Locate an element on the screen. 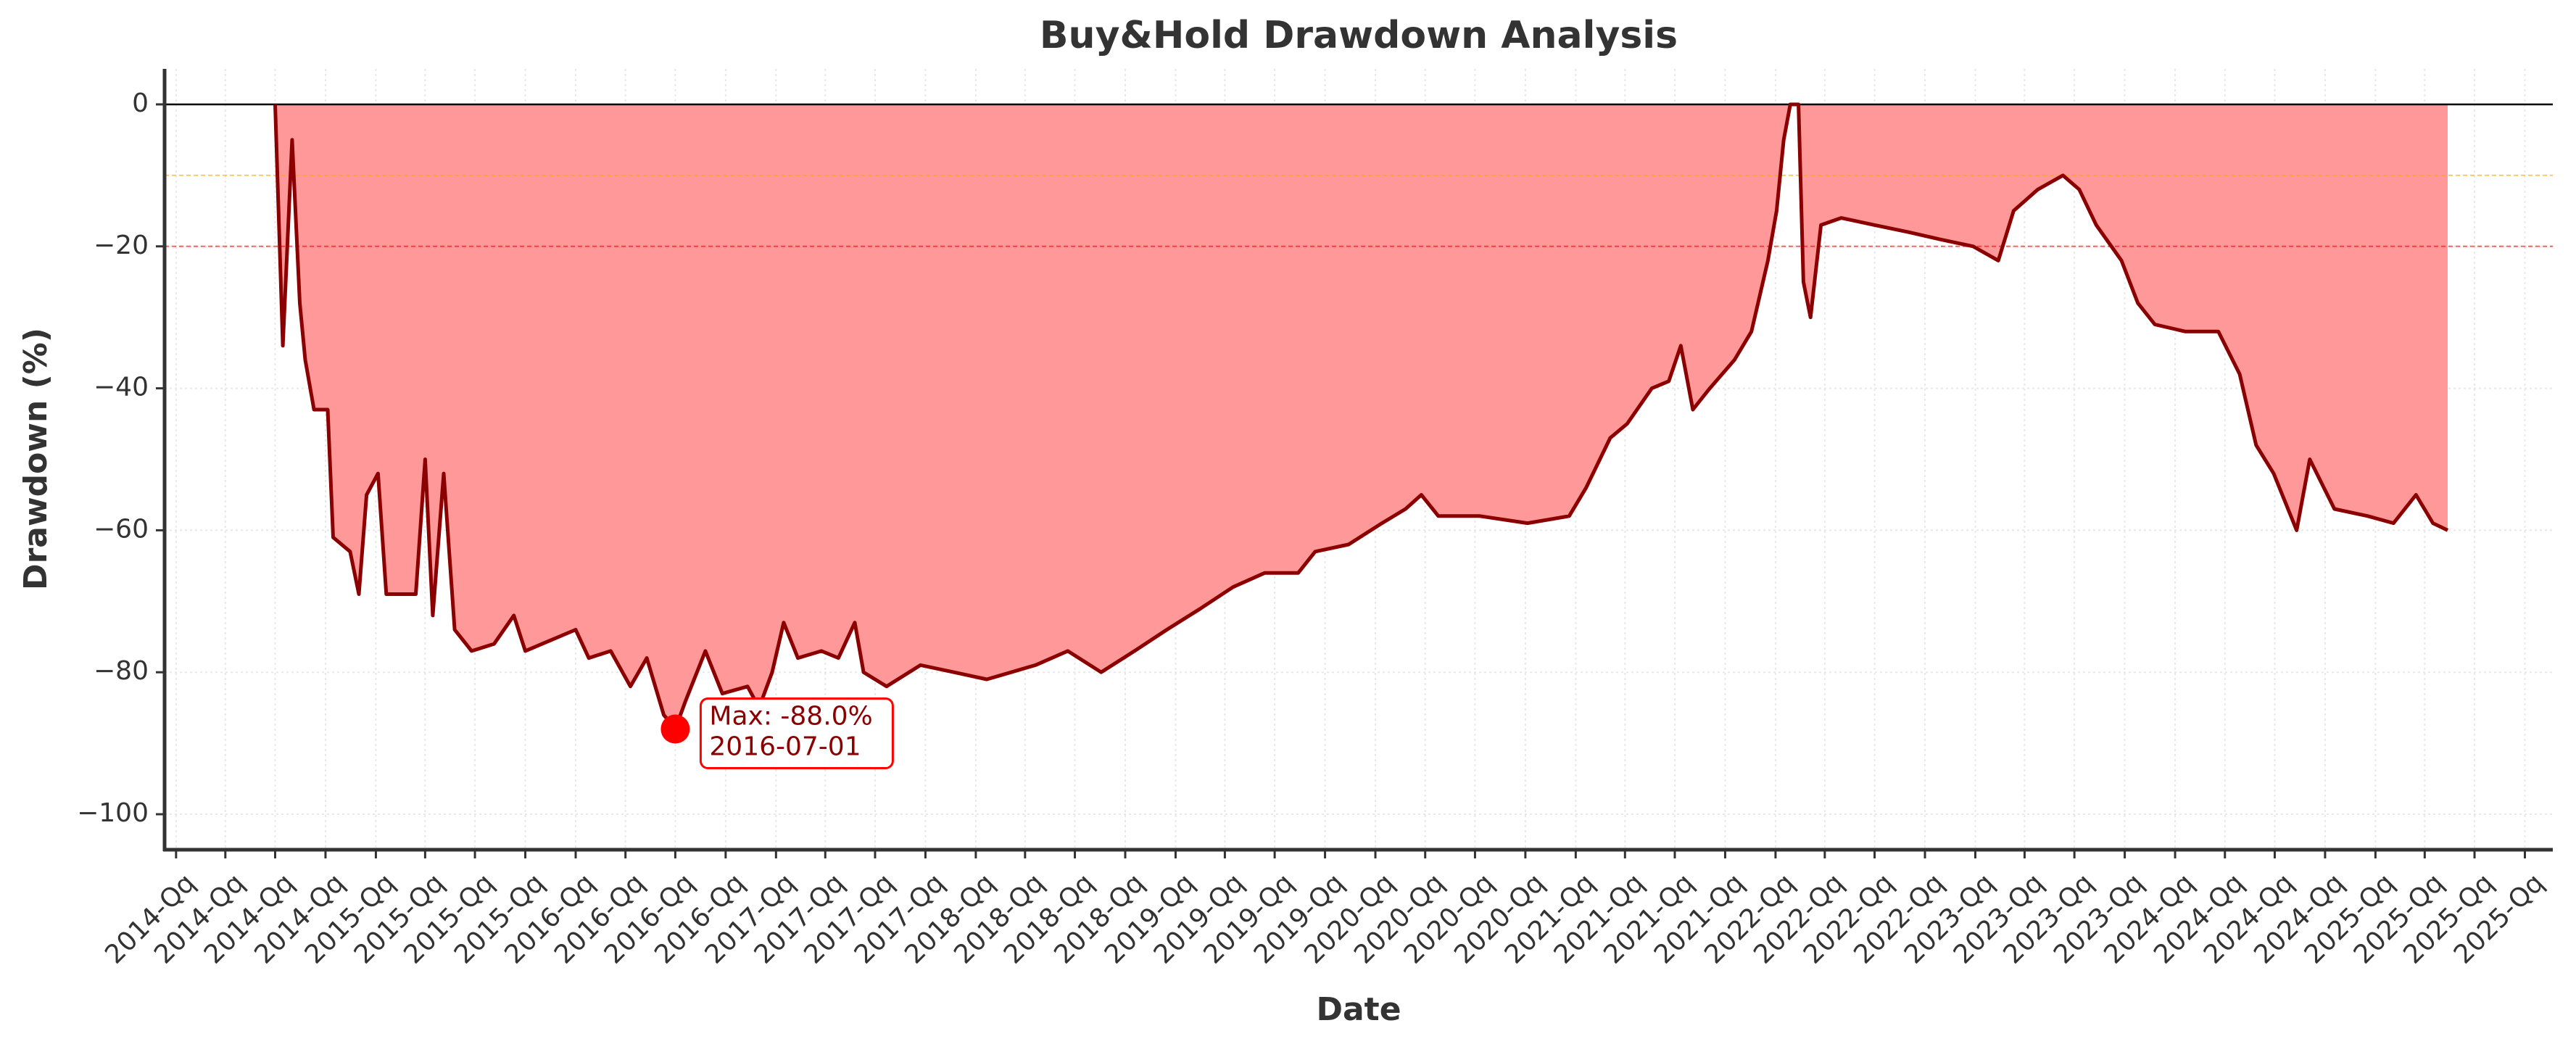 The height and width of the screenshot is (1052, 2576). y-tick-label: −60 is located at coordinates (121, 529).